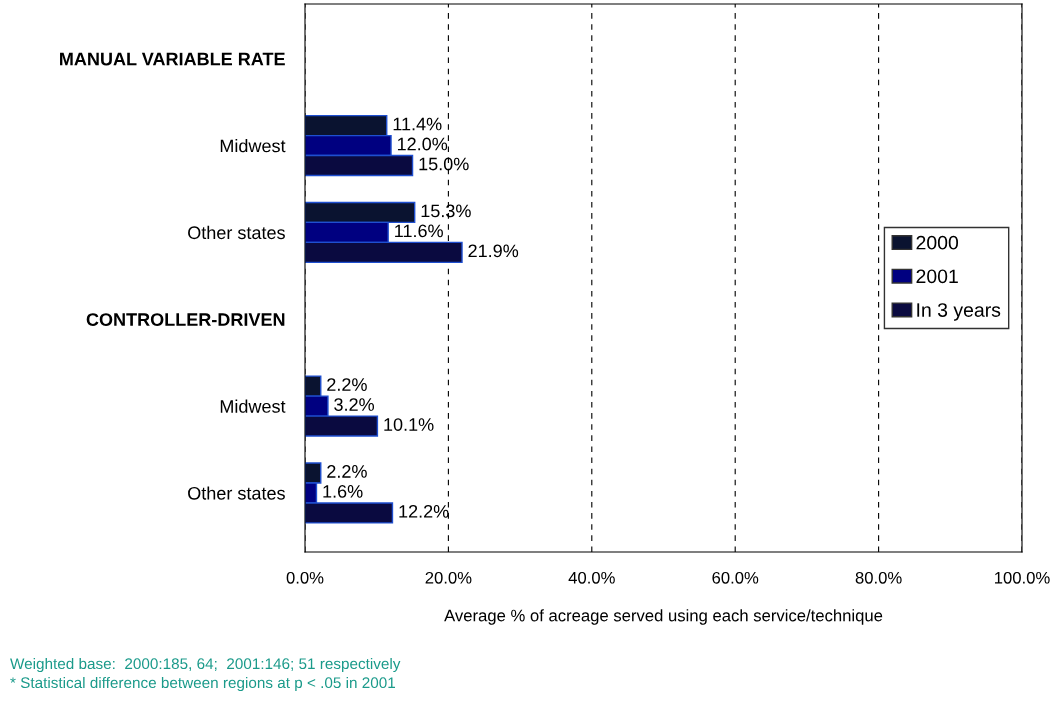 This screenshot has width=1059, height=704. I want to click on x-tick-label: 80.0%, so click(878, 577).